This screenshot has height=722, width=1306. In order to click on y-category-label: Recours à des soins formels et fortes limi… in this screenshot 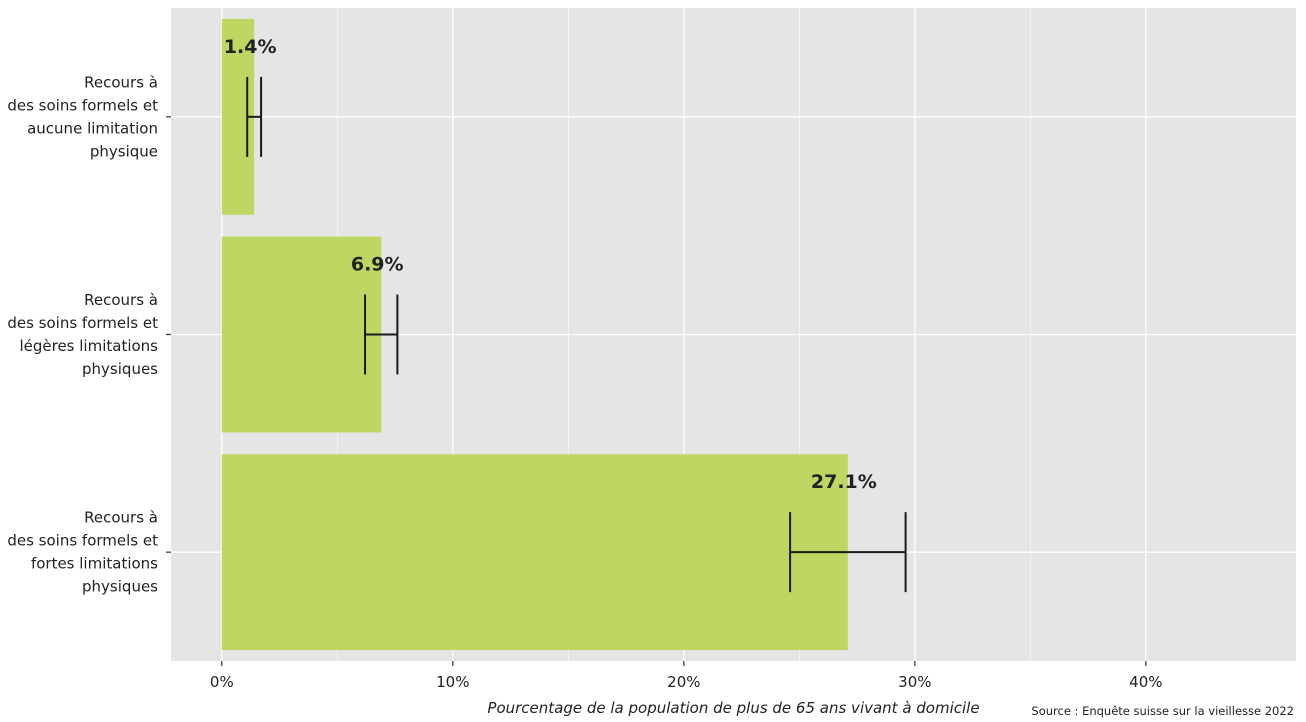, I will do `click(82, 552)`.